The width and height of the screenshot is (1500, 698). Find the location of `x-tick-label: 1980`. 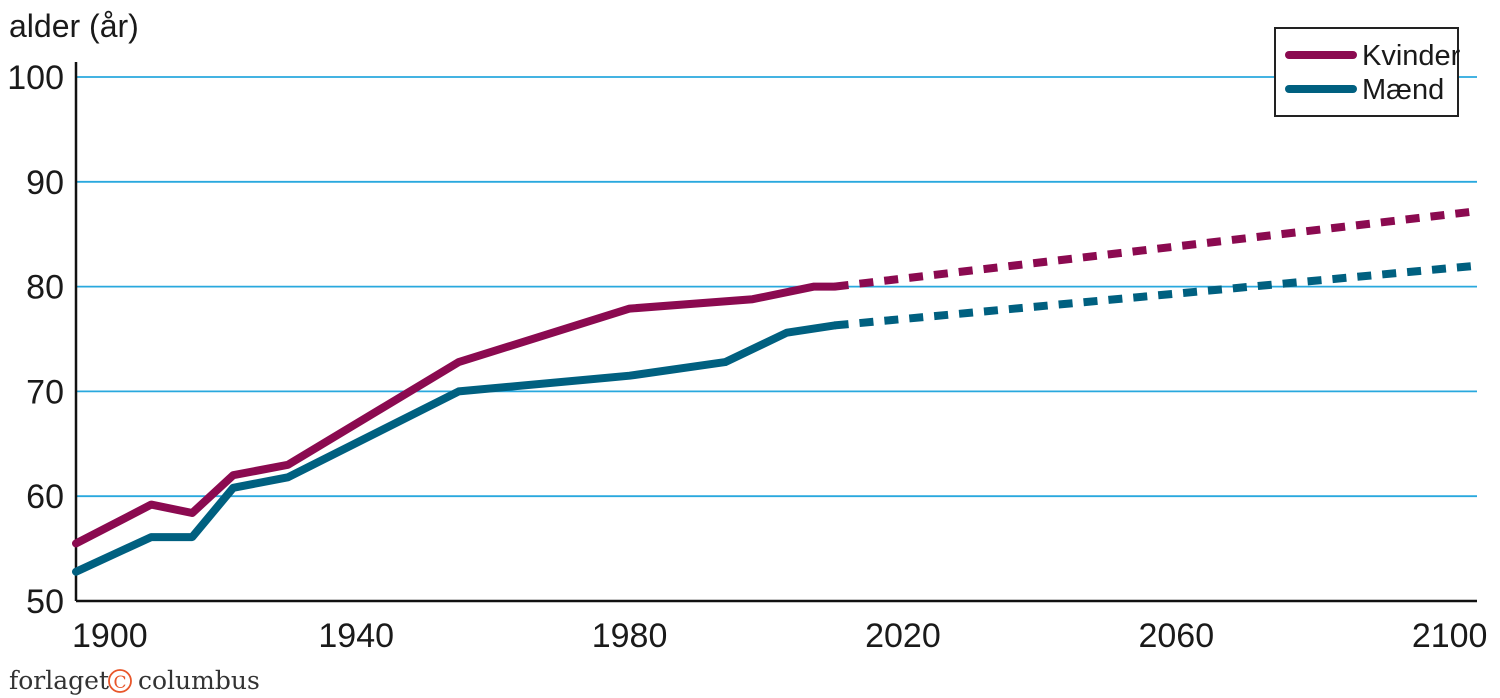

x-tick-label: 1980 is located at coordinates (630, 636).